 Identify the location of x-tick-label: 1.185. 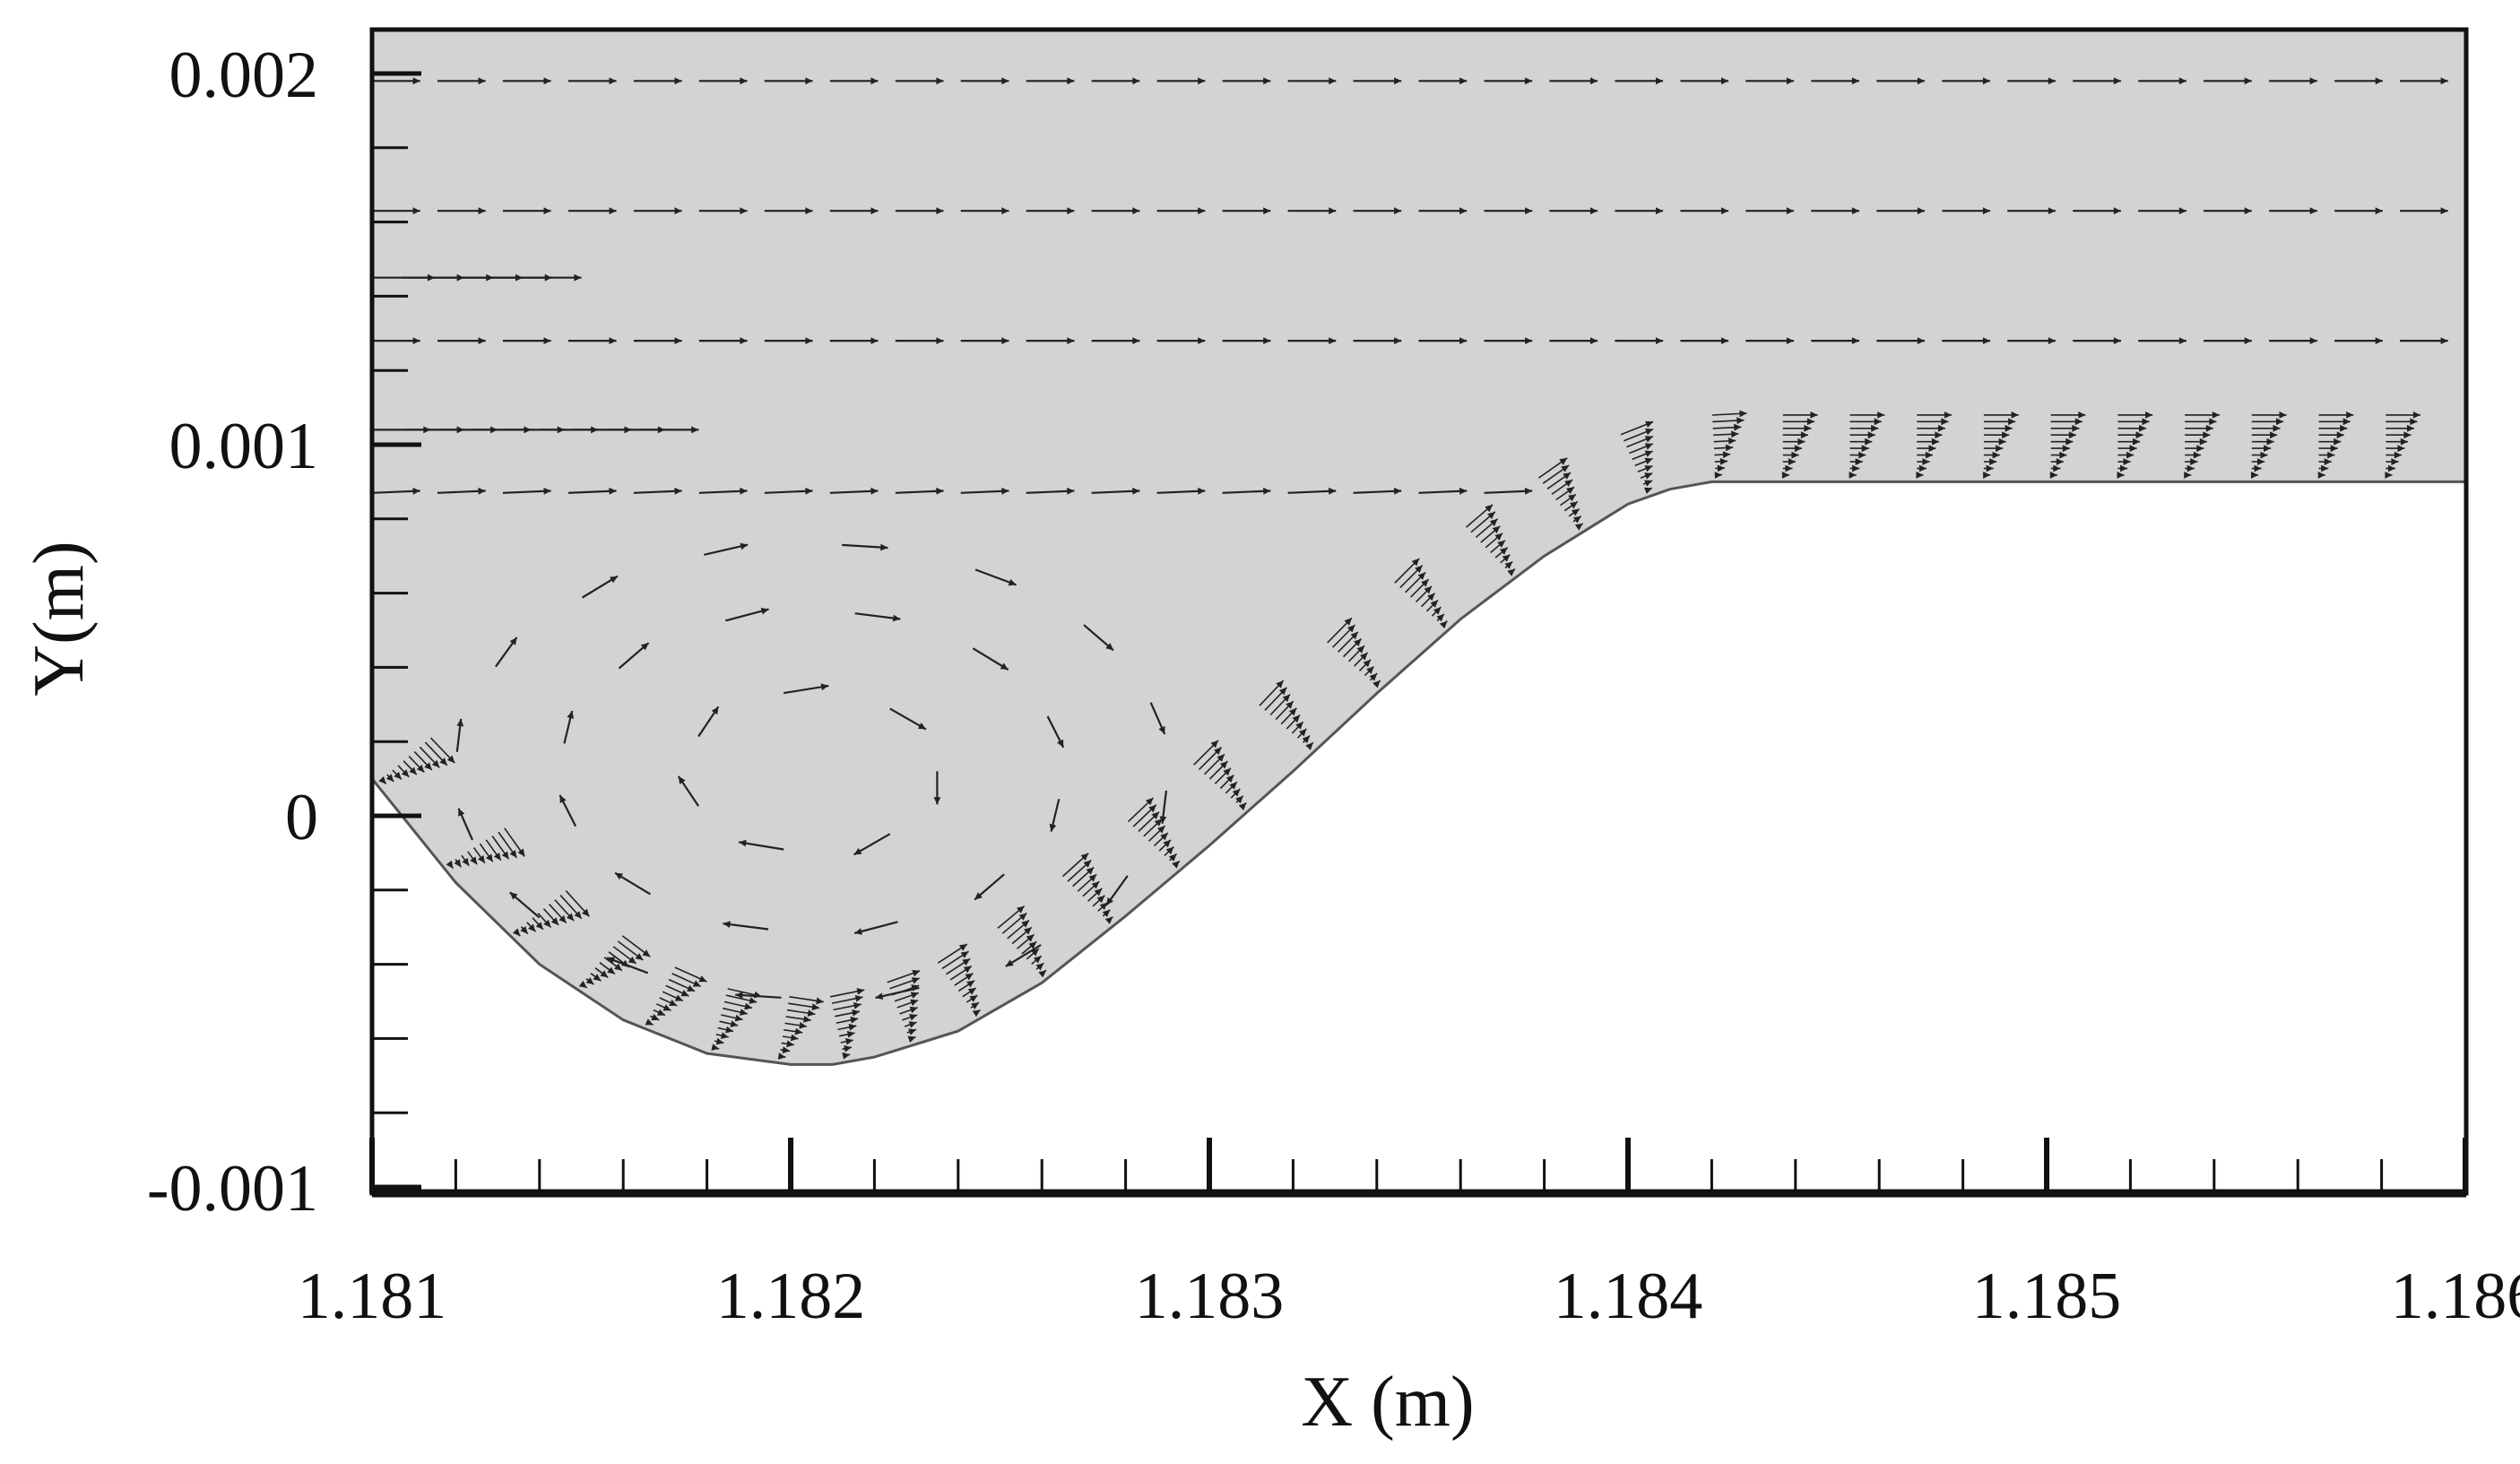
(2047, 1296).